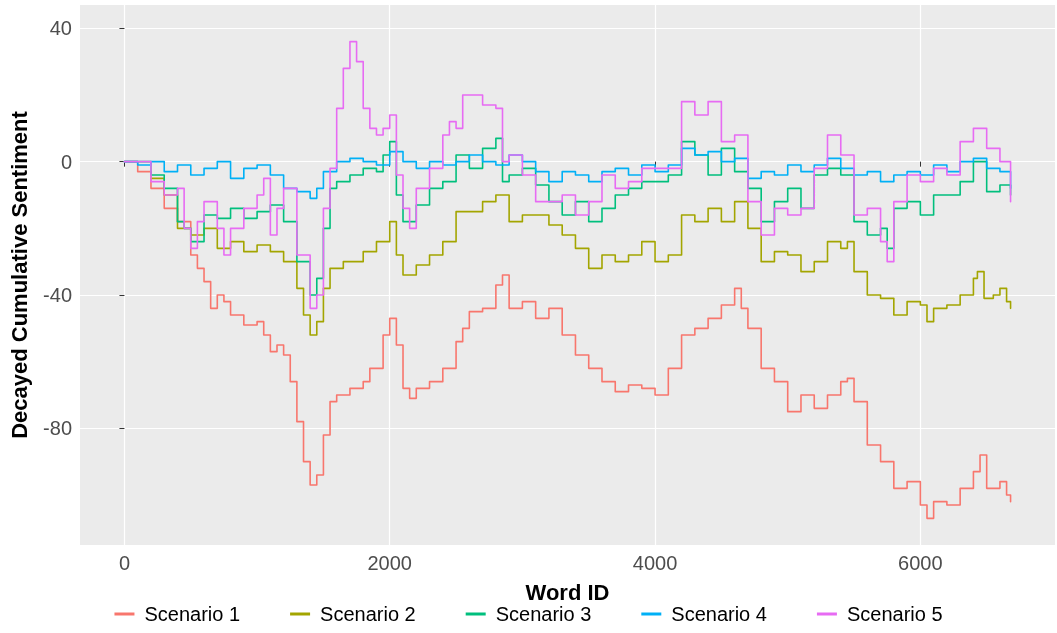  What do you see at coordinates (60, 28) in the screenshot?
I see `y-tick-label: 40` at bounding box center [60, 28].